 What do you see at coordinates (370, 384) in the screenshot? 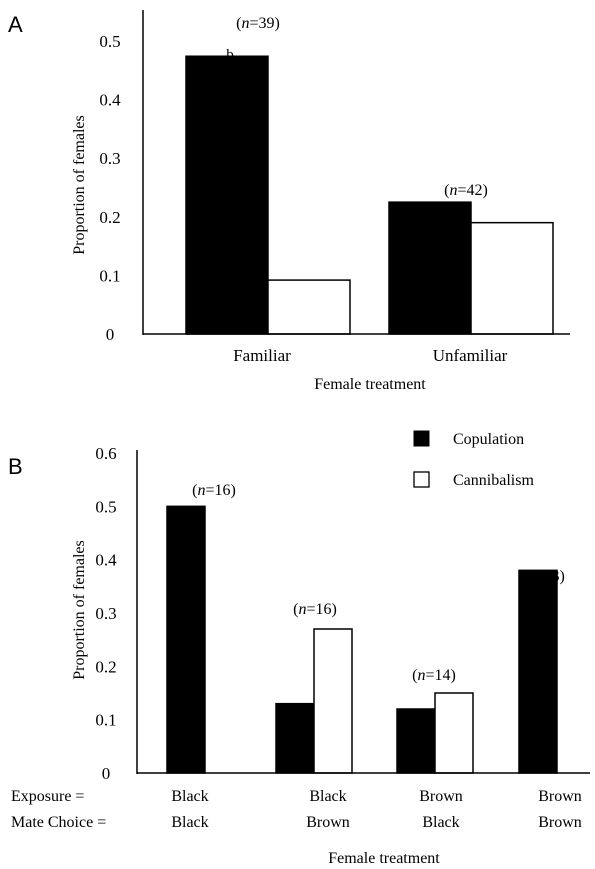
I see `panel-a-xlabel: Female treatment` at bounding box center [370, 384].